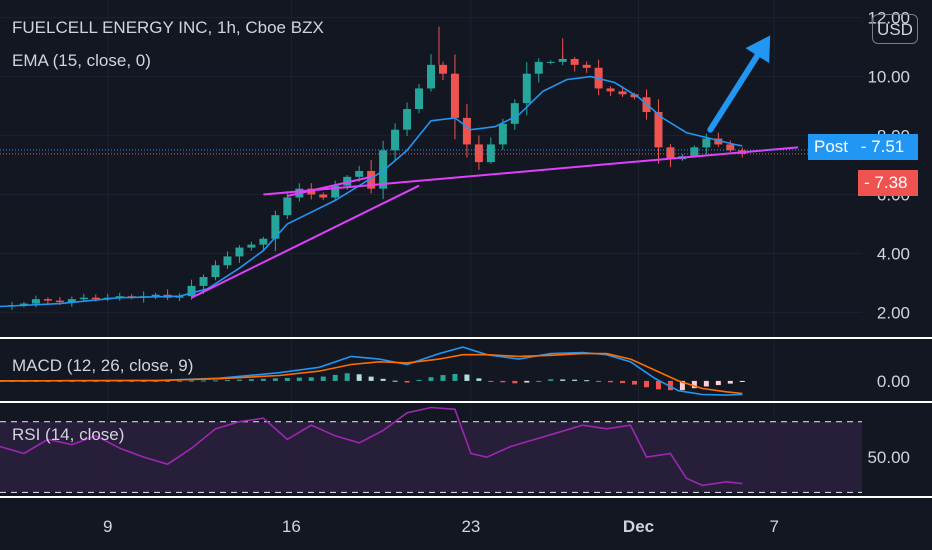 The height and width of the screenshot is (550, 932). I want to click on symbol-title: FUELCELL ENERGY INC, 1h, Cboe BZX, so click(168, 27).